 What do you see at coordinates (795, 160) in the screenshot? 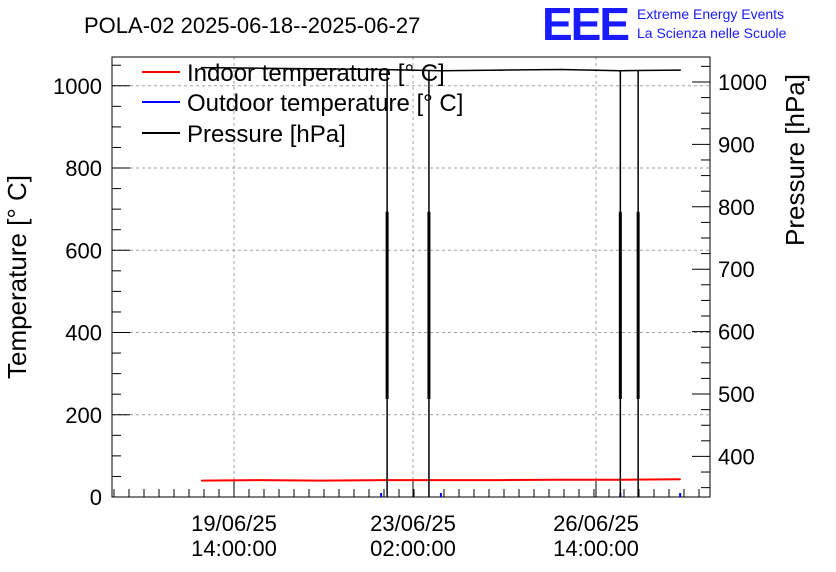
I see `y2-axis-title: Pressure [hPa]` at bounding box center [795, 160].